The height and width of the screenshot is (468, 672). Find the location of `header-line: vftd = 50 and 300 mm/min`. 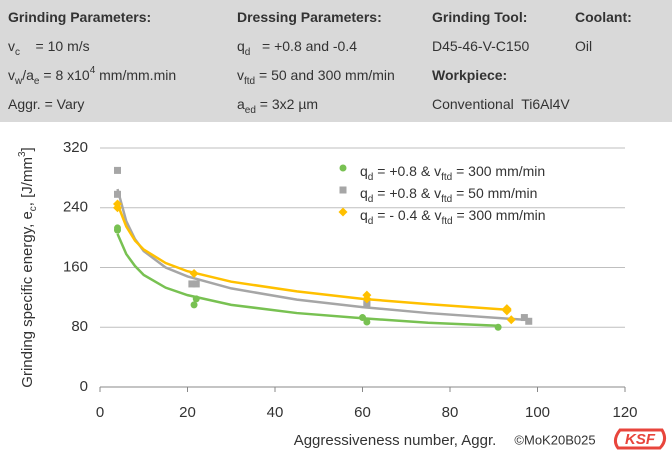

header-line: vftd = 50 and 300 mm/min is located at coordinates (316, 77).